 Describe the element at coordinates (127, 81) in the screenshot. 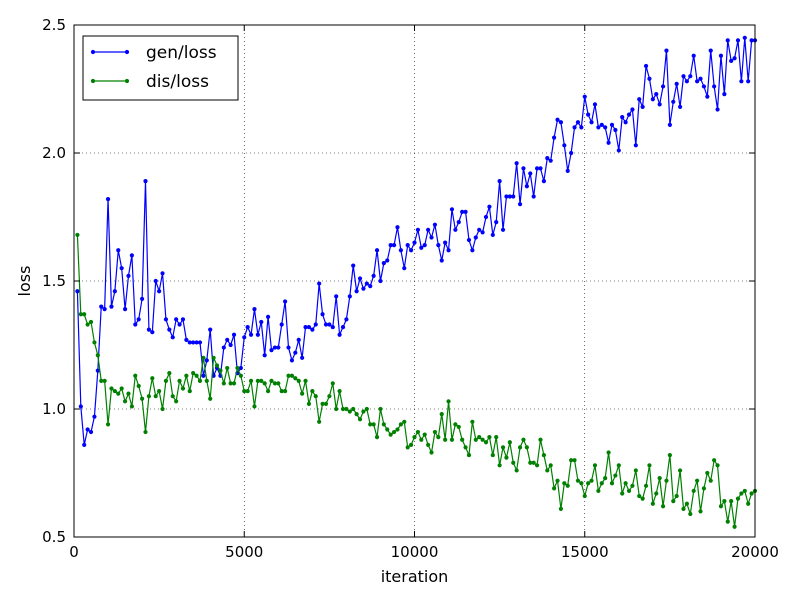

I see `legend-swatch-marker` at that location.